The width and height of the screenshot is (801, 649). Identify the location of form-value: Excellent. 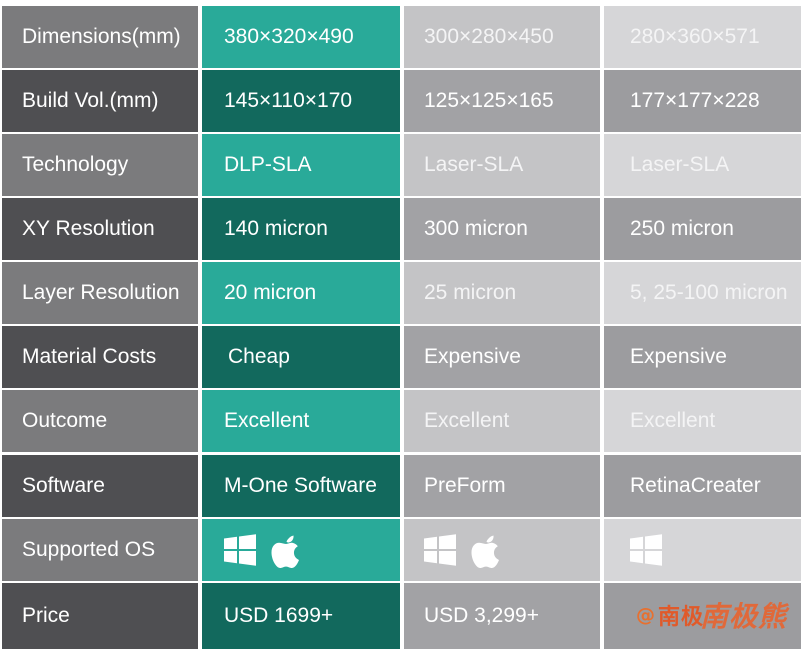
(502, 421).